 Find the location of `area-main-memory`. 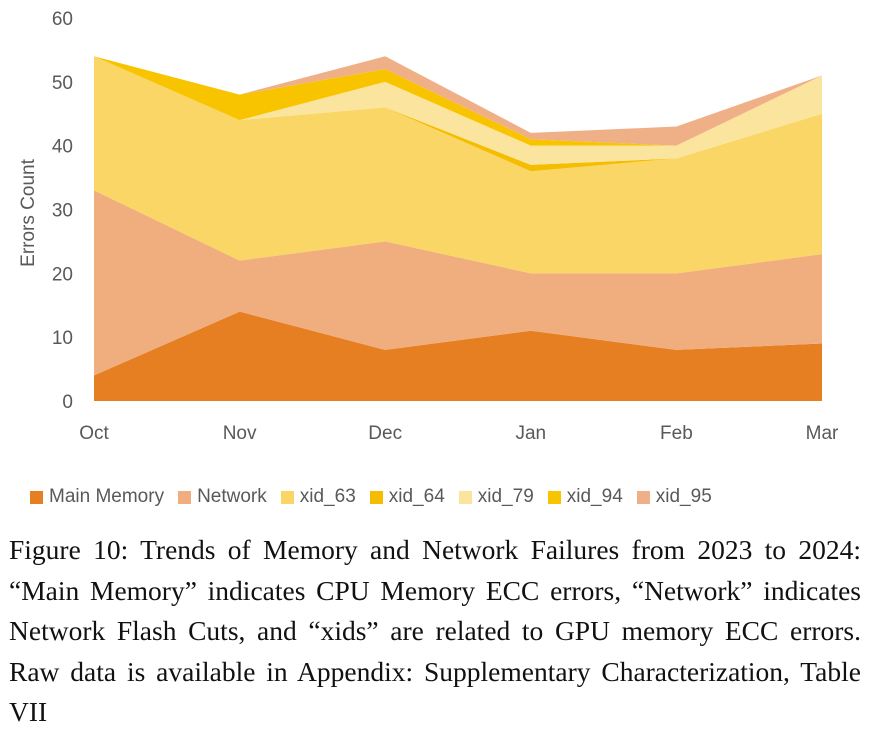

area-main-memory is located at coordinates (458, 356).